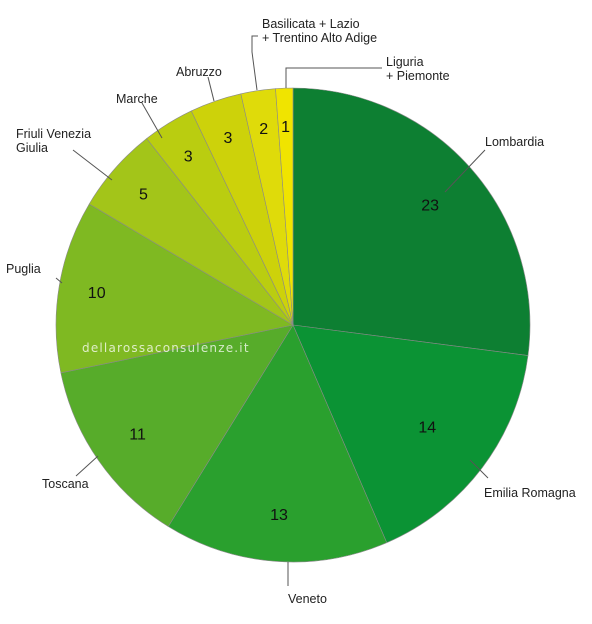 This screenshot has width=592, height=624. What do you see at coordinates (137, 99) in the screenshot?
I see `slice-region-label: Marche` at bounding box center [137, 99].